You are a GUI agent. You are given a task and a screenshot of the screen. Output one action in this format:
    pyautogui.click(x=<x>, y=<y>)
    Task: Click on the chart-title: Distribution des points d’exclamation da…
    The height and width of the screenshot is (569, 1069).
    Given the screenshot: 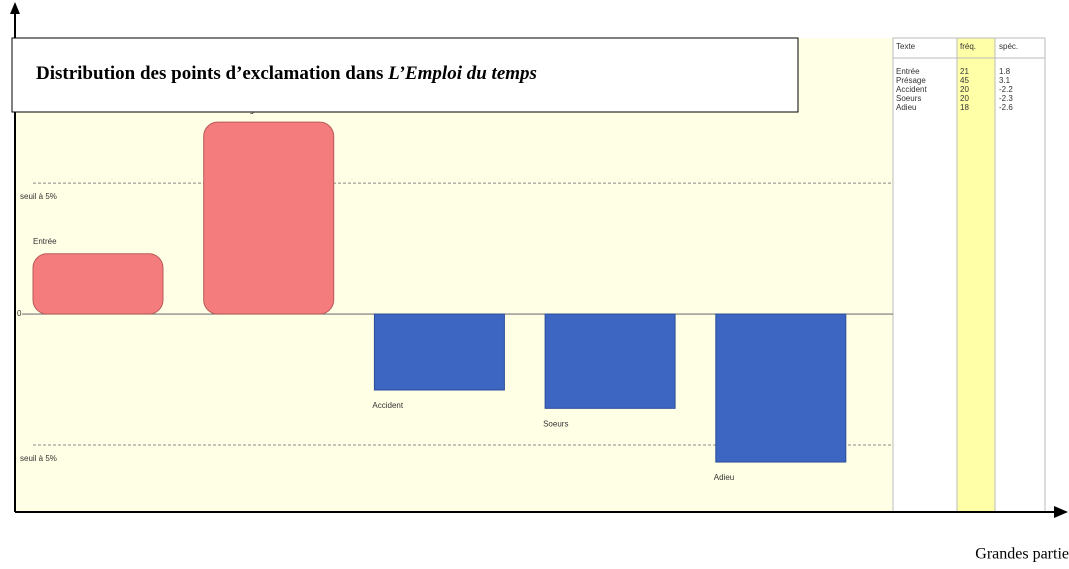 What is the action you would take?
    pyautogui.click(x=286, y=73)
    